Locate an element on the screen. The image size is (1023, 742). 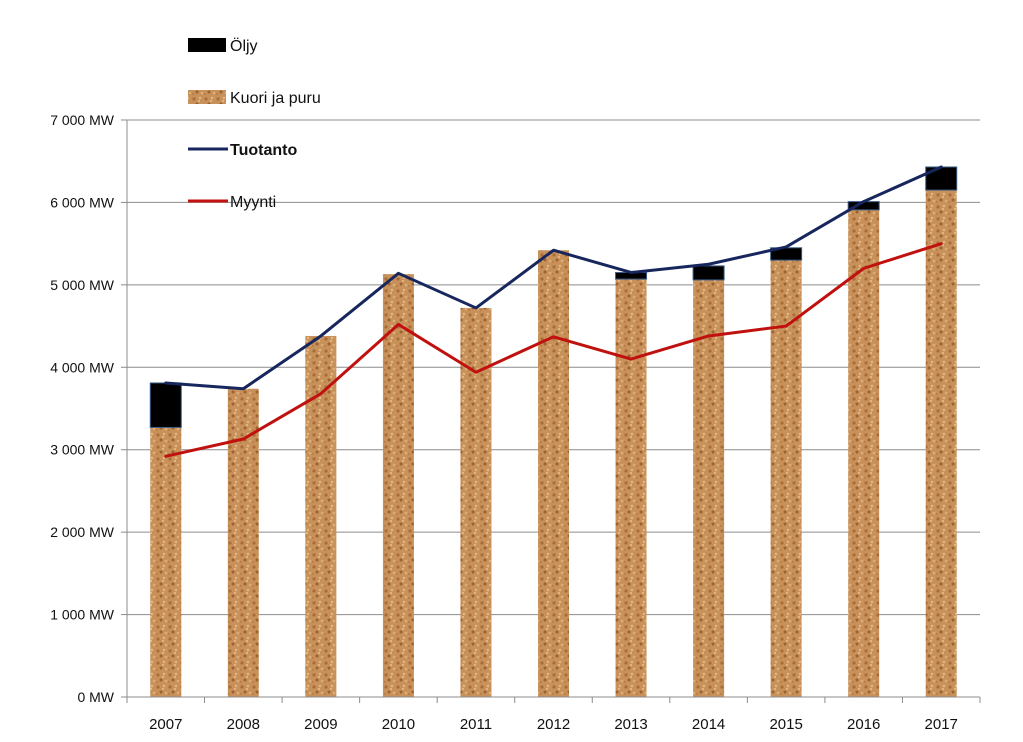
x-category-label: 2015 is located at coordinates (785, 724).